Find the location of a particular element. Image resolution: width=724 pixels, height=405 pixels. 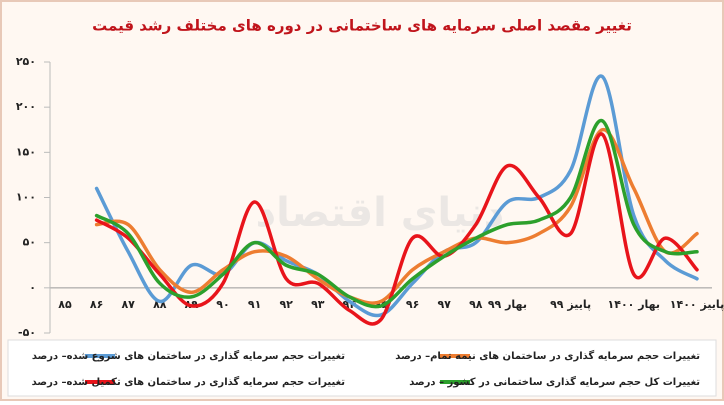

watermark: دنیای اقتصاد is located at coordinates (380, 213).